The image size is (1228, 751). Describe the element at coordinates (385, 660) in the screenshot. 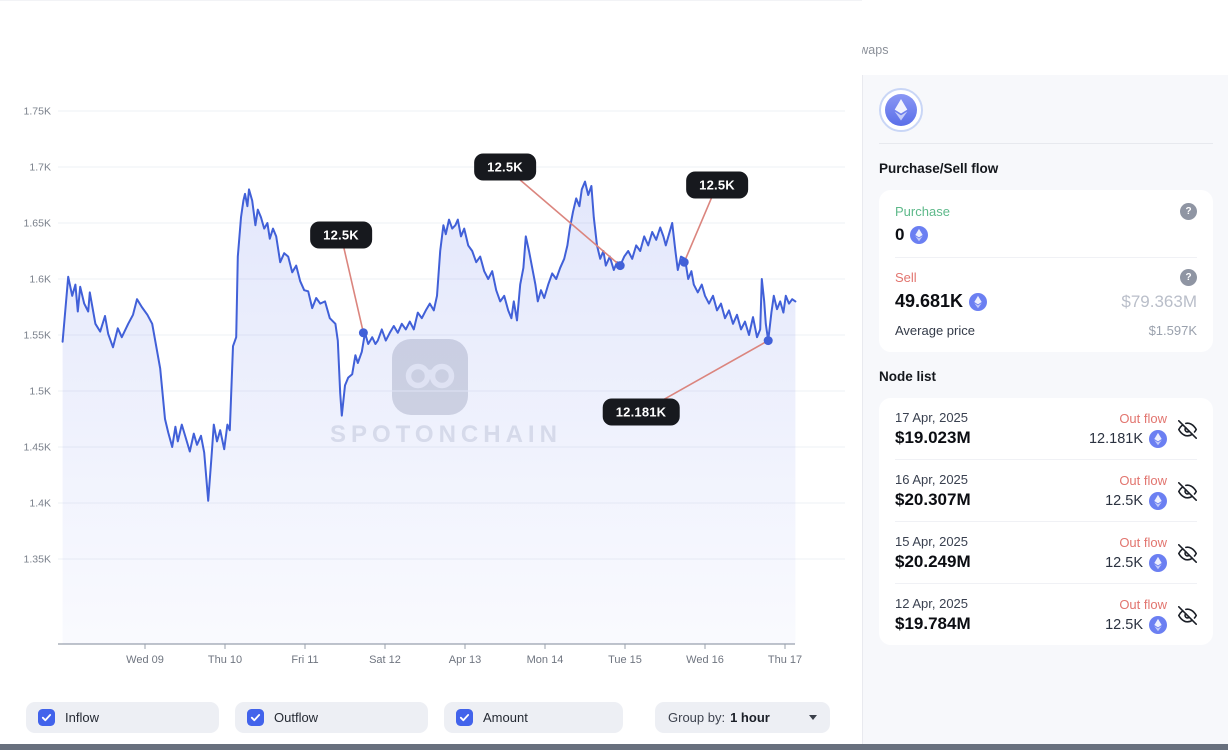

I see `x-tick-label: Sat 12` at that location.